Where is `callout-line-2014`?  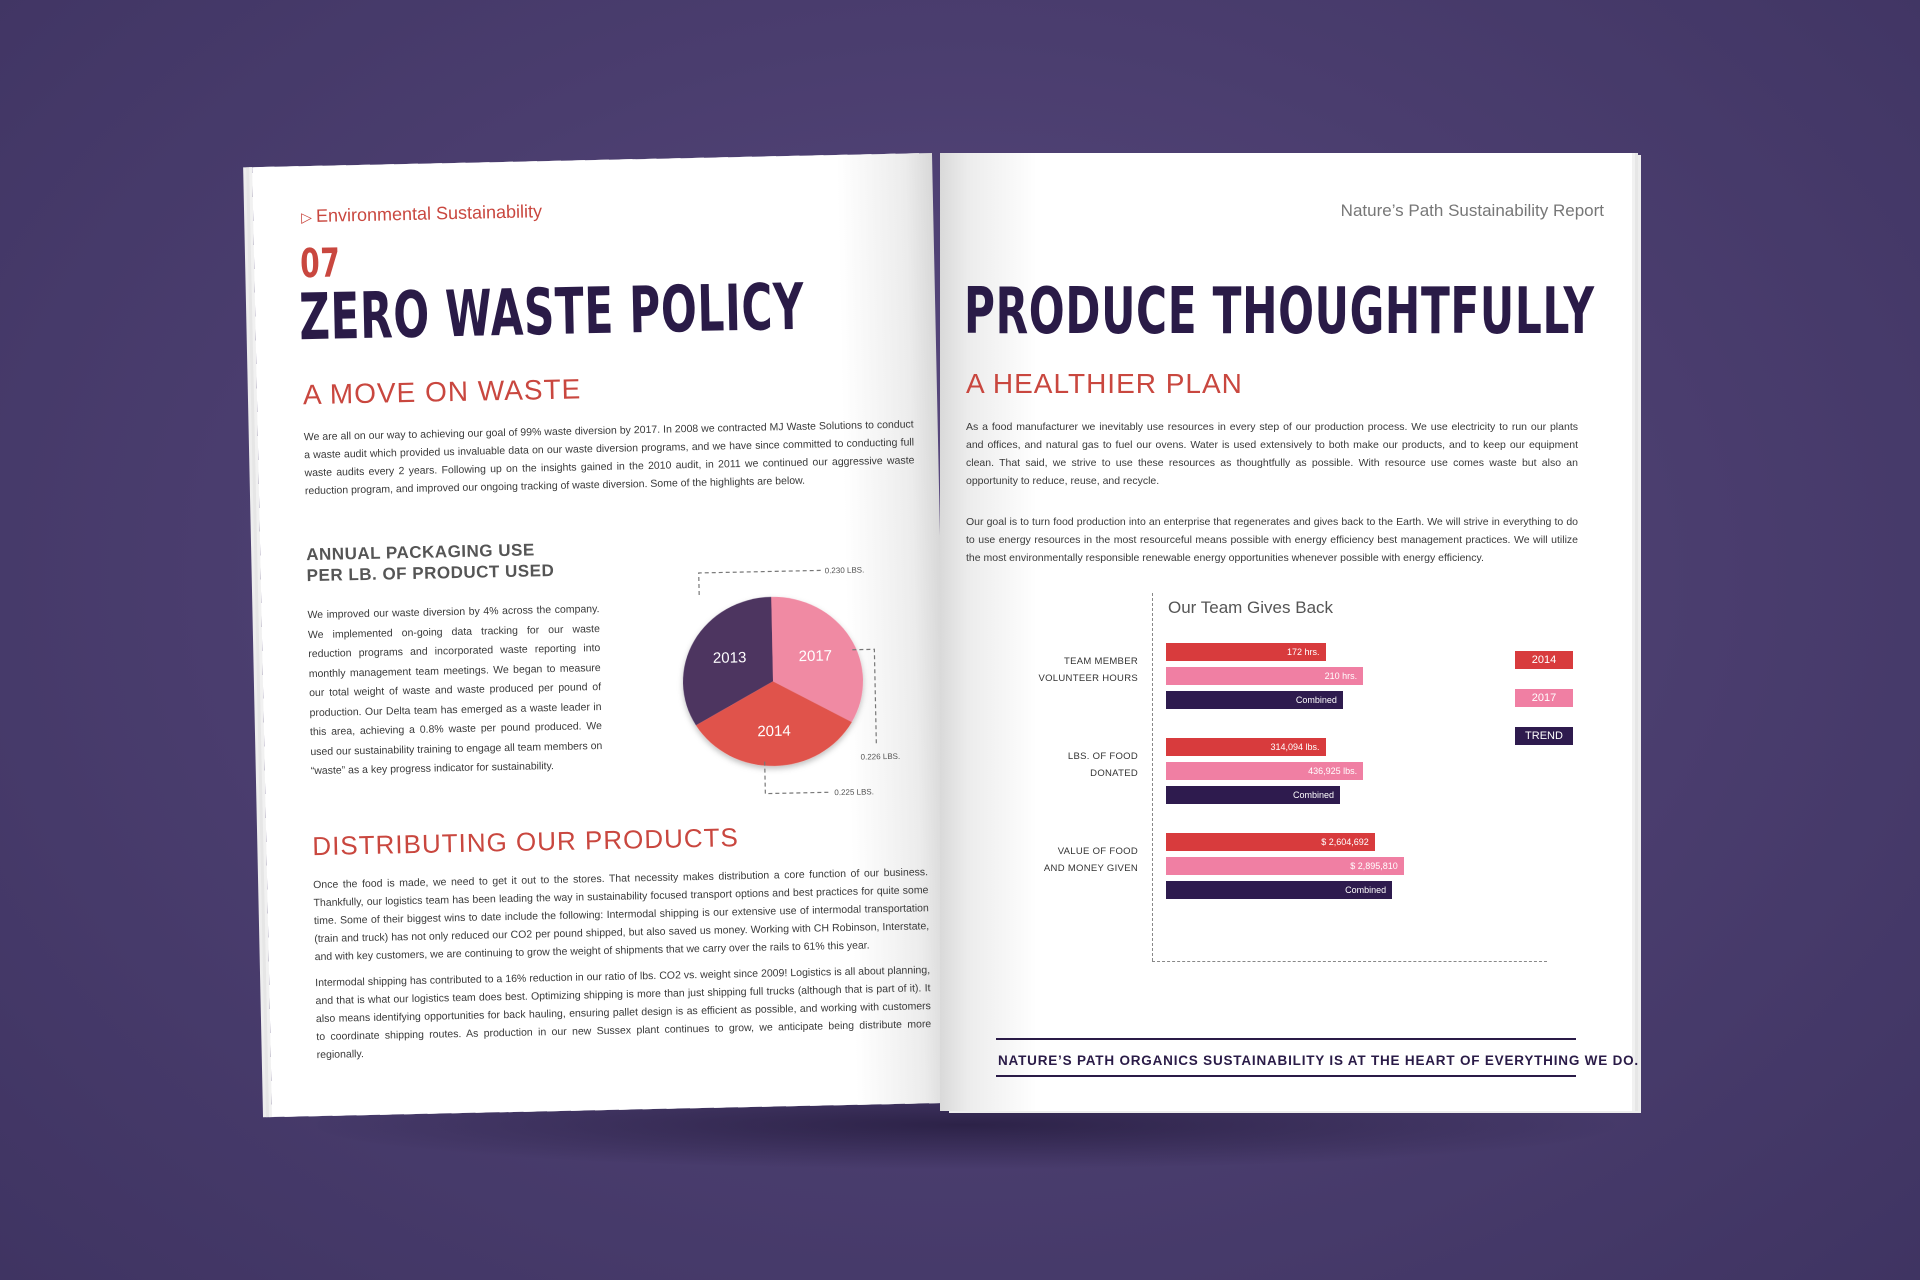 callout-line-2014 is located at coordinates (797, 778).